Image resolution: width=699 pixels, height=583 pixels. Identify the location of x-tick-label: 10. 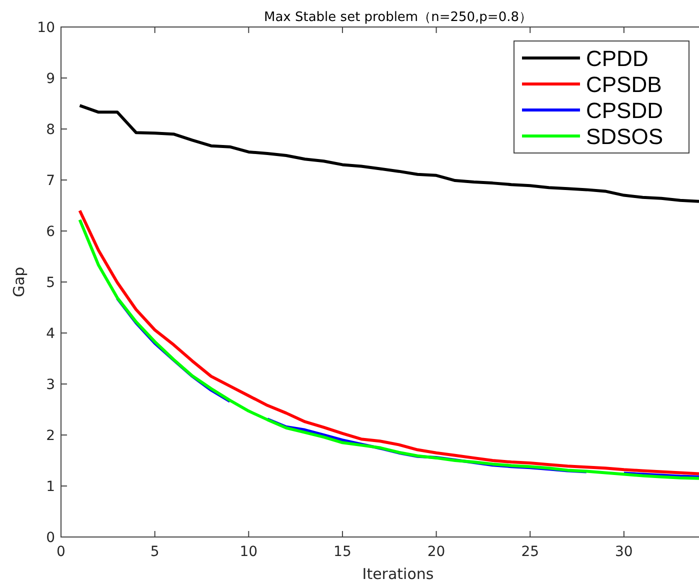
(249, 552).